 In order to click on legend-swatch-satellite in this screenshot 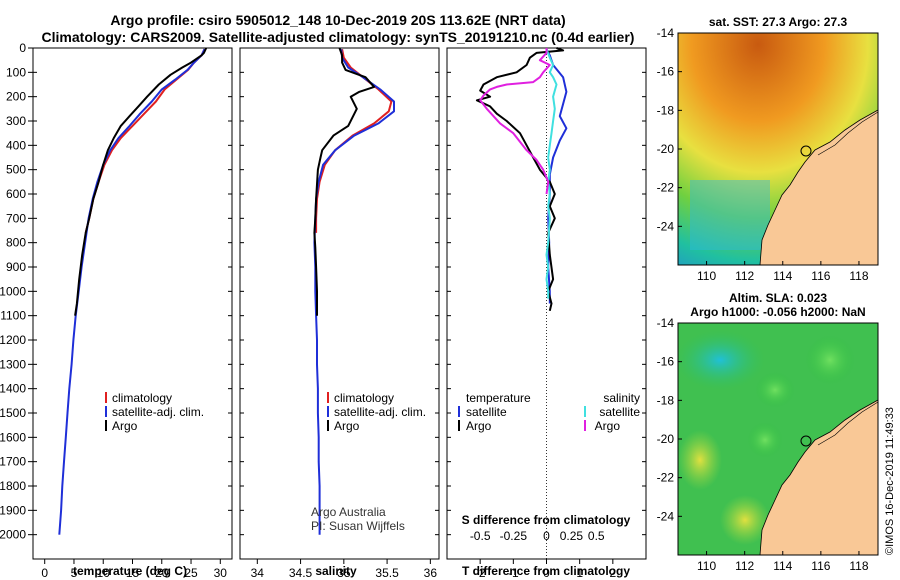, I will do `click(328, 411)`.